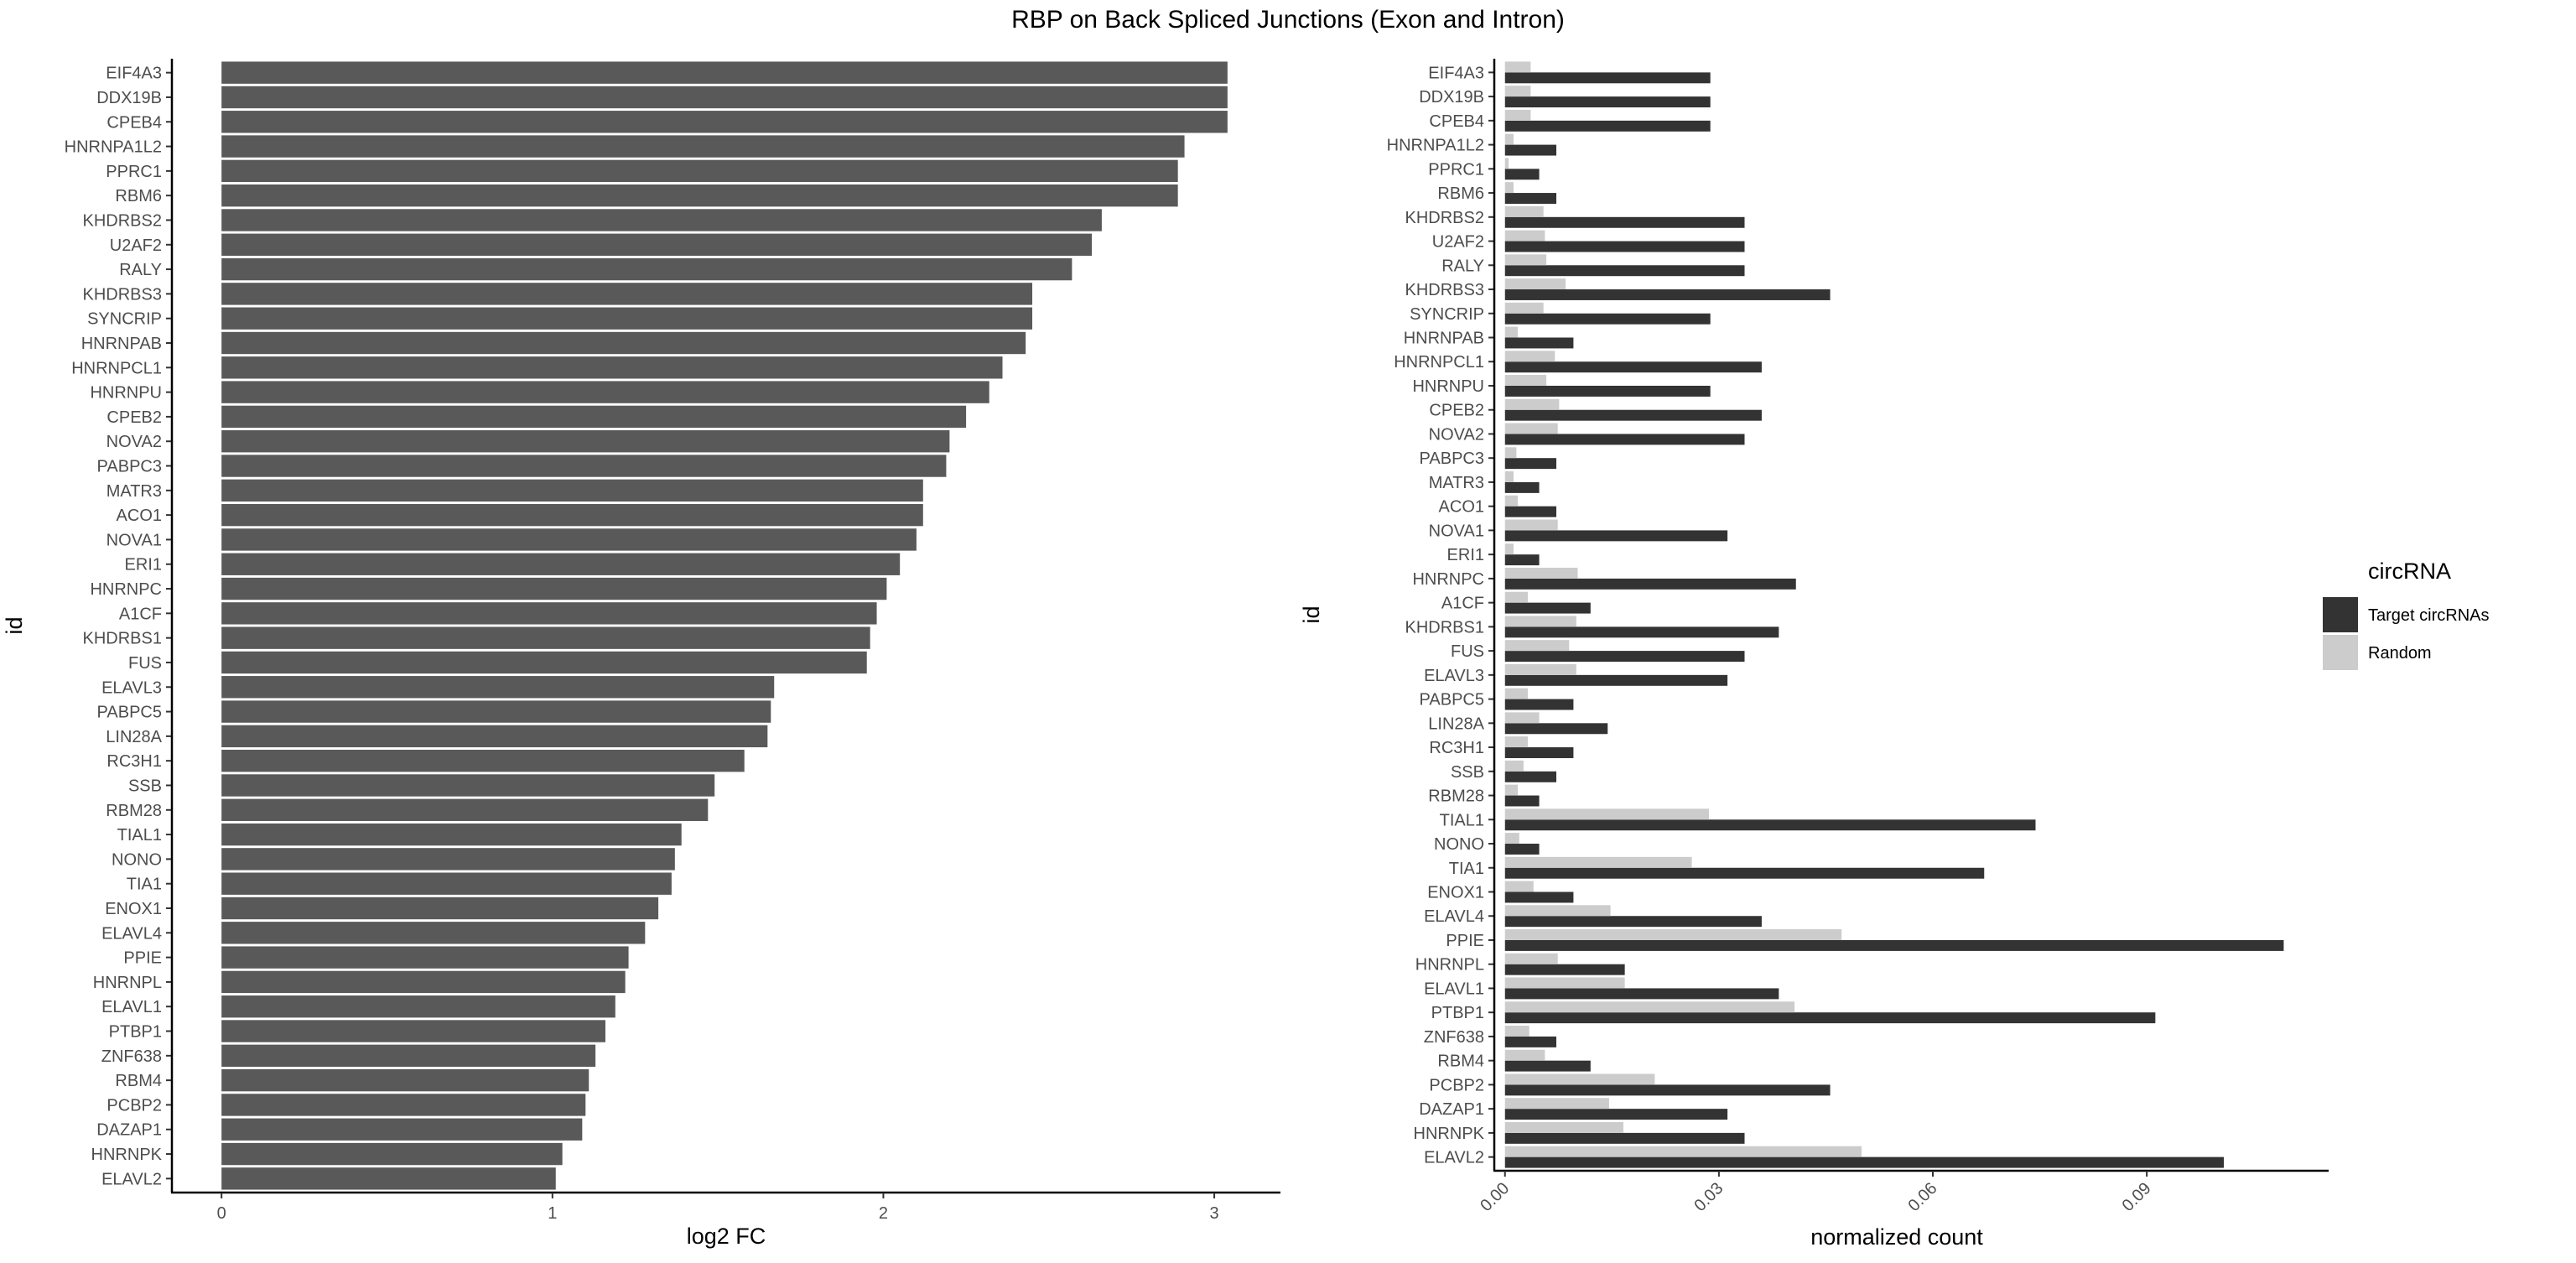 The width and height of the screenshot is (2576, 1263). I want to click on y-tick-label-ppie: PPIE, so click(1465, 941).